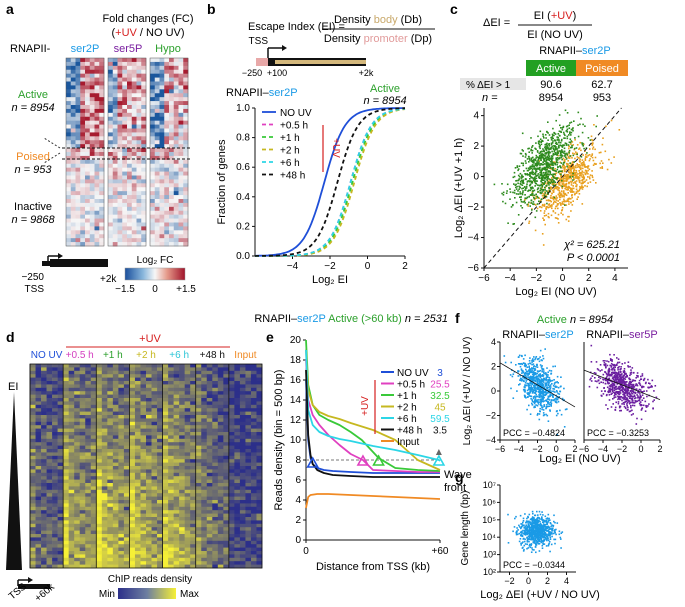  What do you see at coordinates (243, 167) in the screenshot?
I see `b-y-tick-label: 0.6` at bounding box center [243, 167].